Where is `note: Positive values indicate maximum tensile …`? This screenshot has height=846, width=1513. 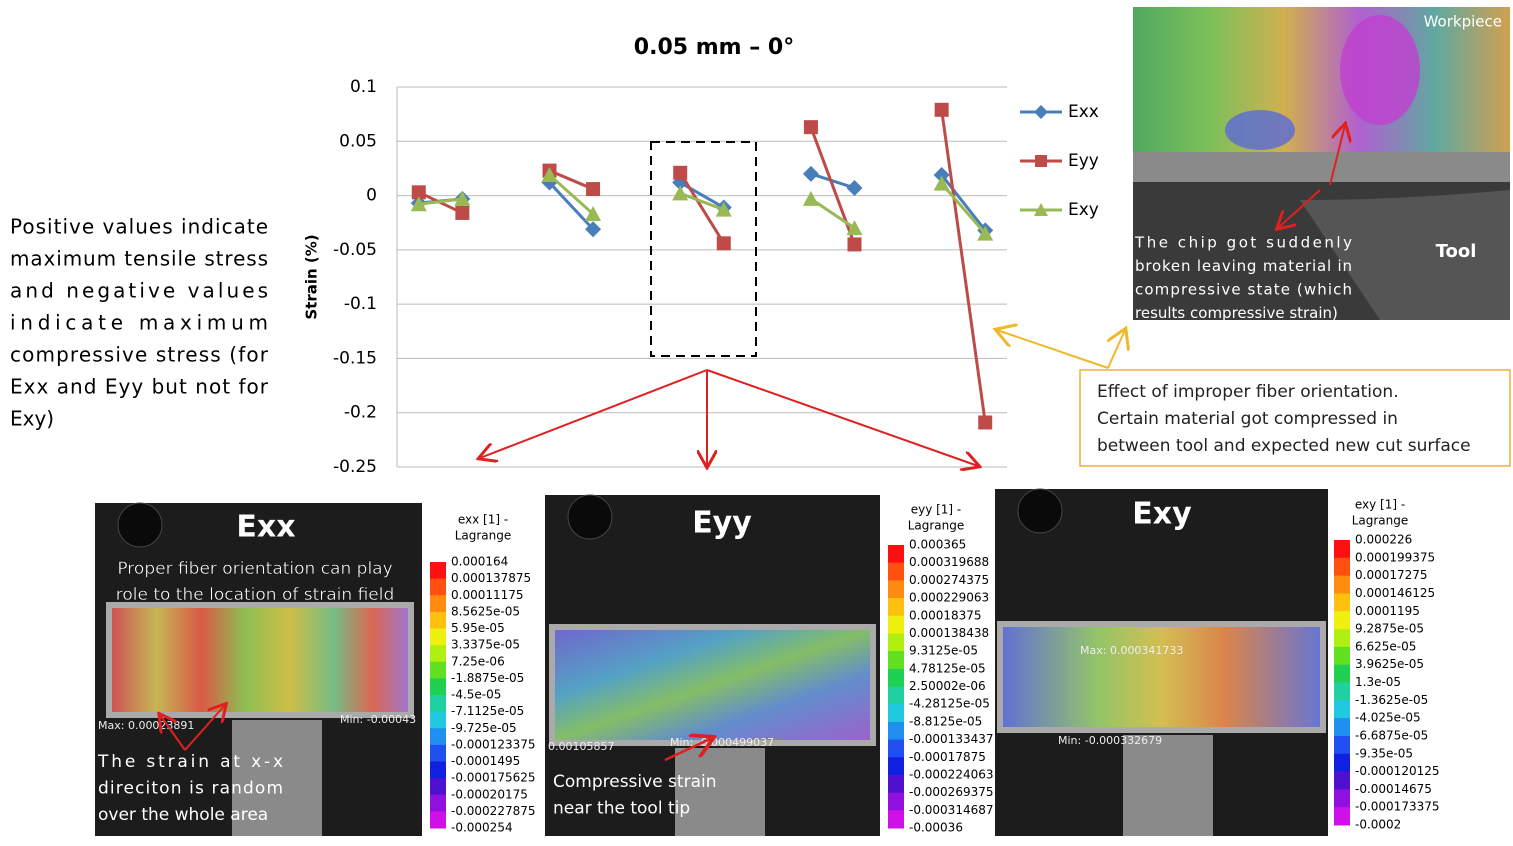
note: Positive values indicate maximum tensile … is located at coordinates (139, 323).